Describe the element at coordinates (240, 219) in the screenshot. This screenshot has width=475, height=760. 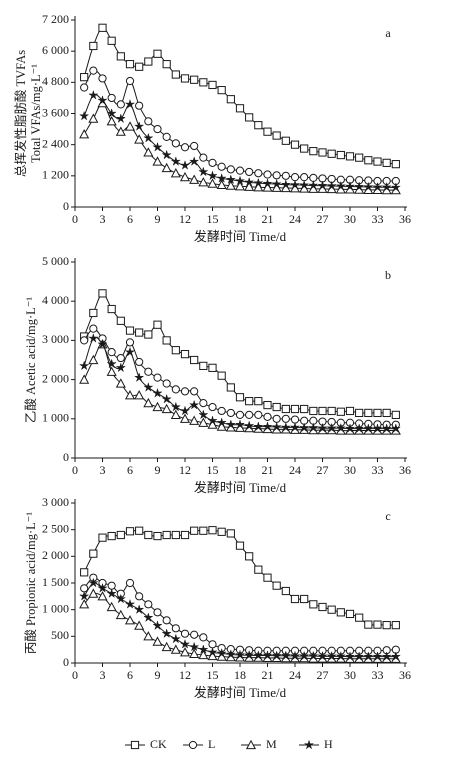
I see `x-tick-label: 18` at that location.